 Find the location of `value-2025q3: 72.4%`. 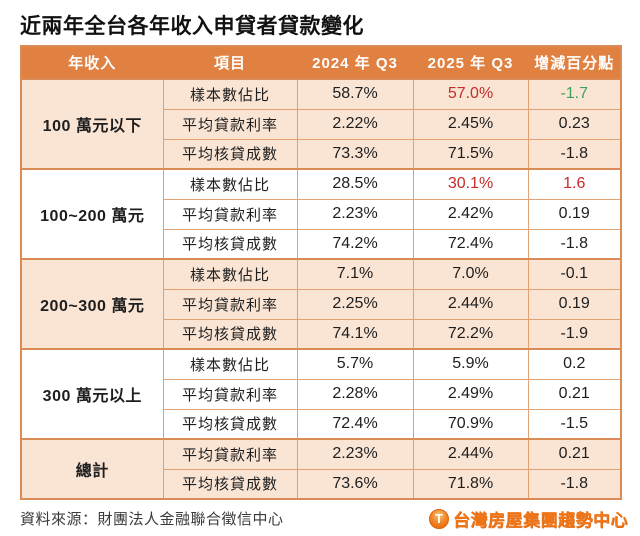

value-2025q3: 72.4% is located at coordinates (470, 244).